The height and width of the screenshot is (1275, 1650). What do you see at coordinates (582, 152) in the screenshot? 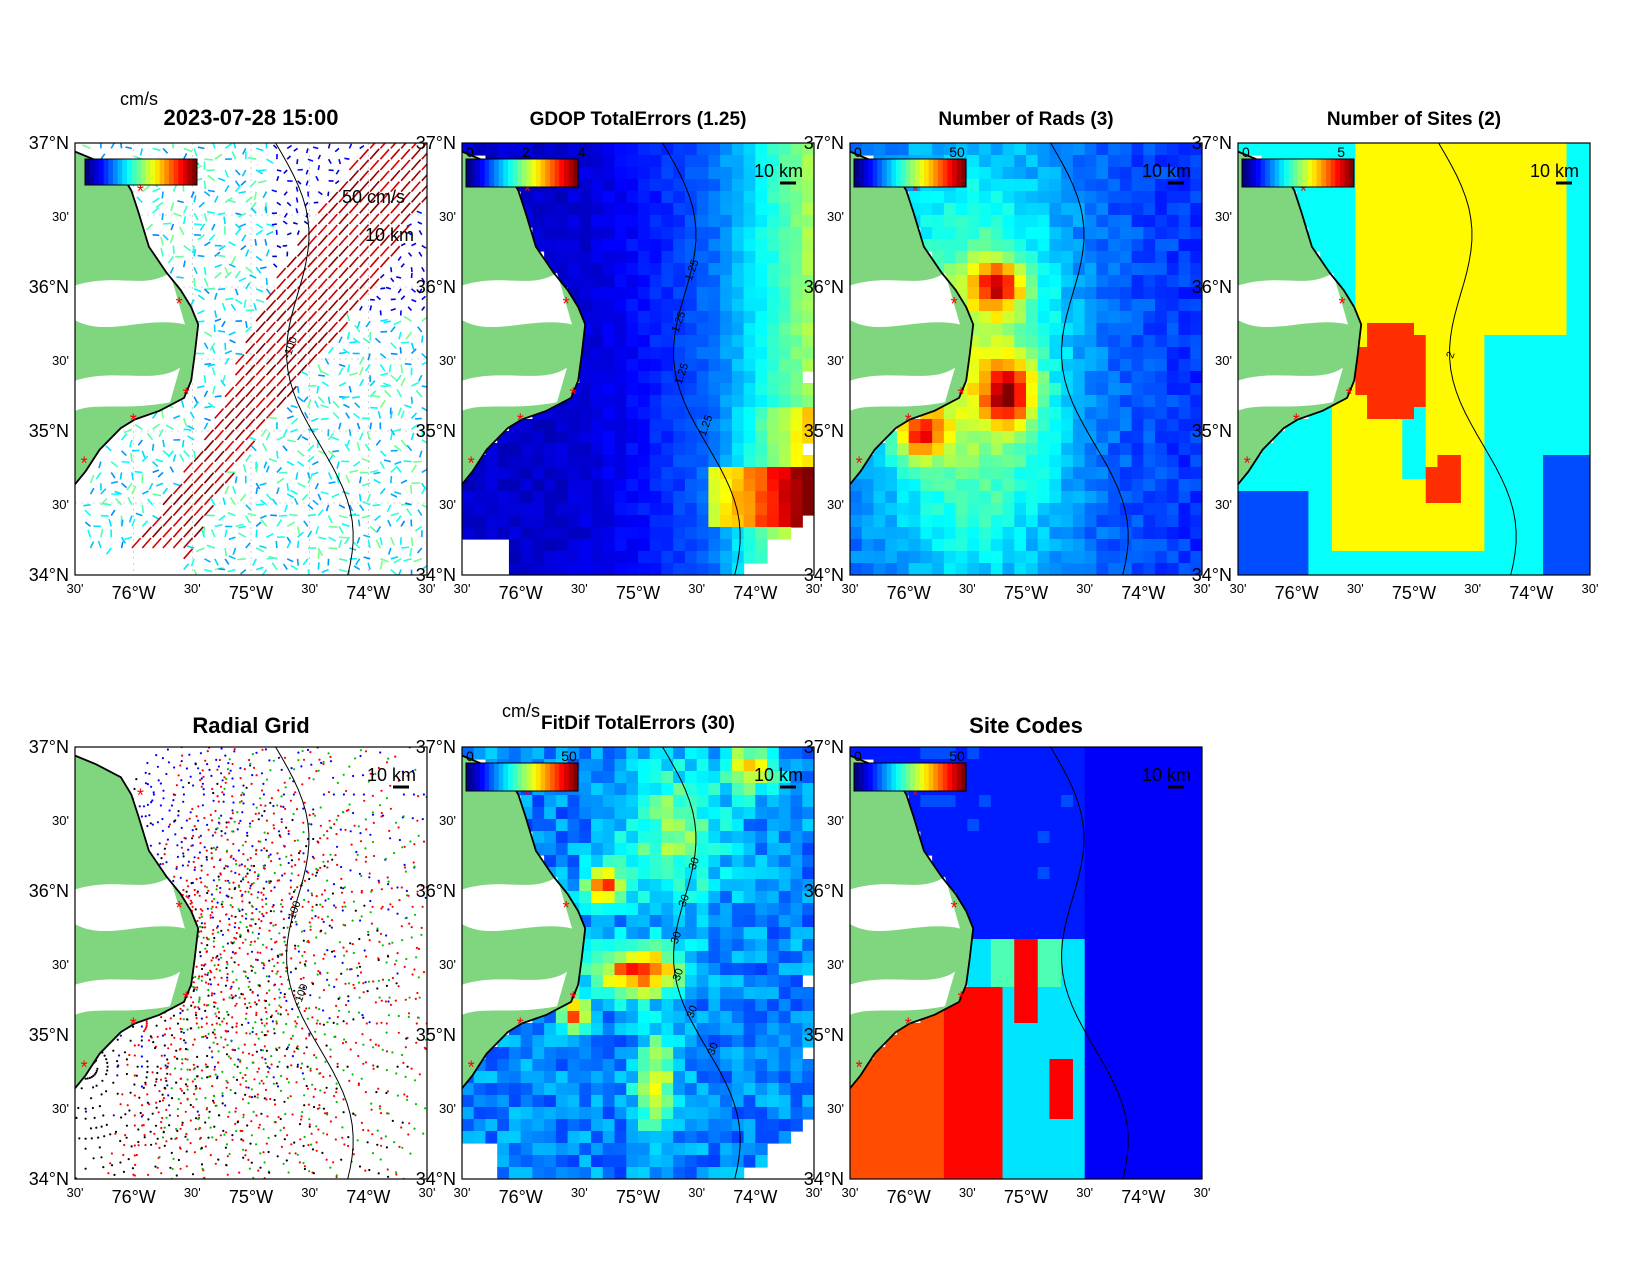
I see `colorbar-tick-label: 4` at bounding box center [582, 152].